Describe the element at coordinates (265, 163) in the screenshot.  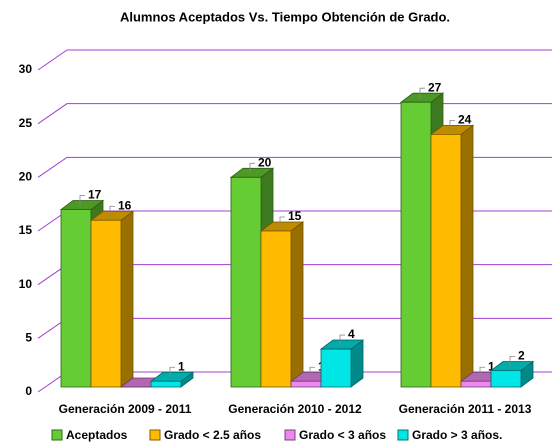
I see `data-label: 20` at that location.